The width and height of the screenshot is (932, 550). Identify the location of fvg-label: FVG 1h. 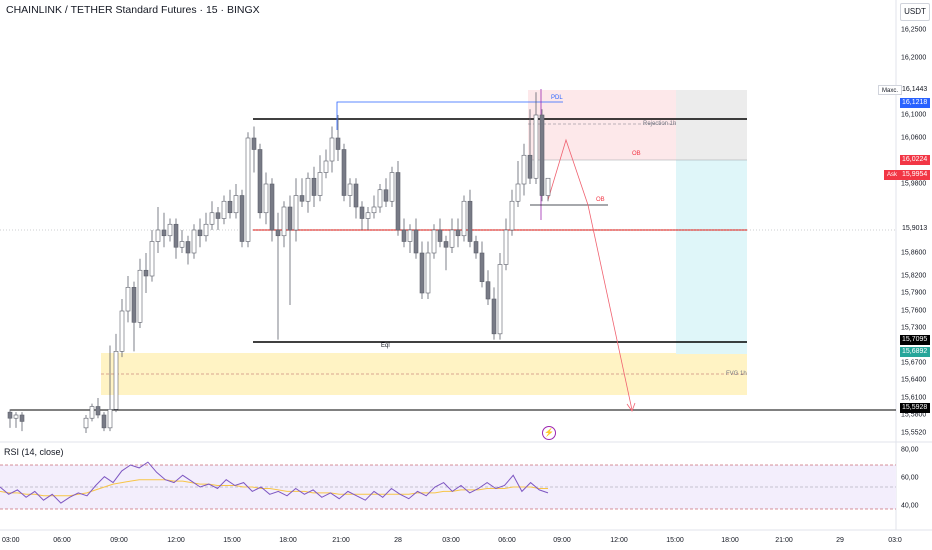
(736, 374).